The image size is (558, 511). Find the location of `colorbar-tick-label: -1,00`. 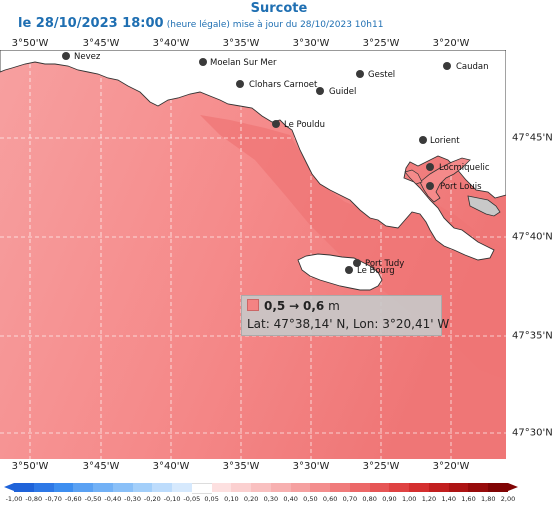

colorbar-tick-label: -1,00 is located at coordinates (14, 499).